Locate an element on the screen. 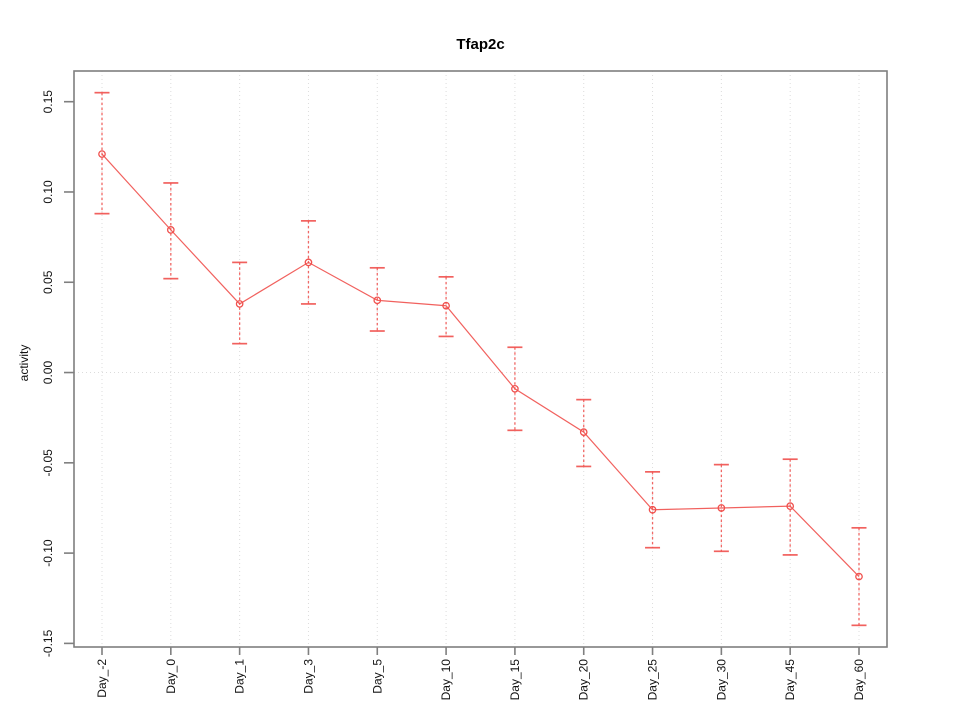  x-tick-label: Day_1 is located at coordinates (240, 676).